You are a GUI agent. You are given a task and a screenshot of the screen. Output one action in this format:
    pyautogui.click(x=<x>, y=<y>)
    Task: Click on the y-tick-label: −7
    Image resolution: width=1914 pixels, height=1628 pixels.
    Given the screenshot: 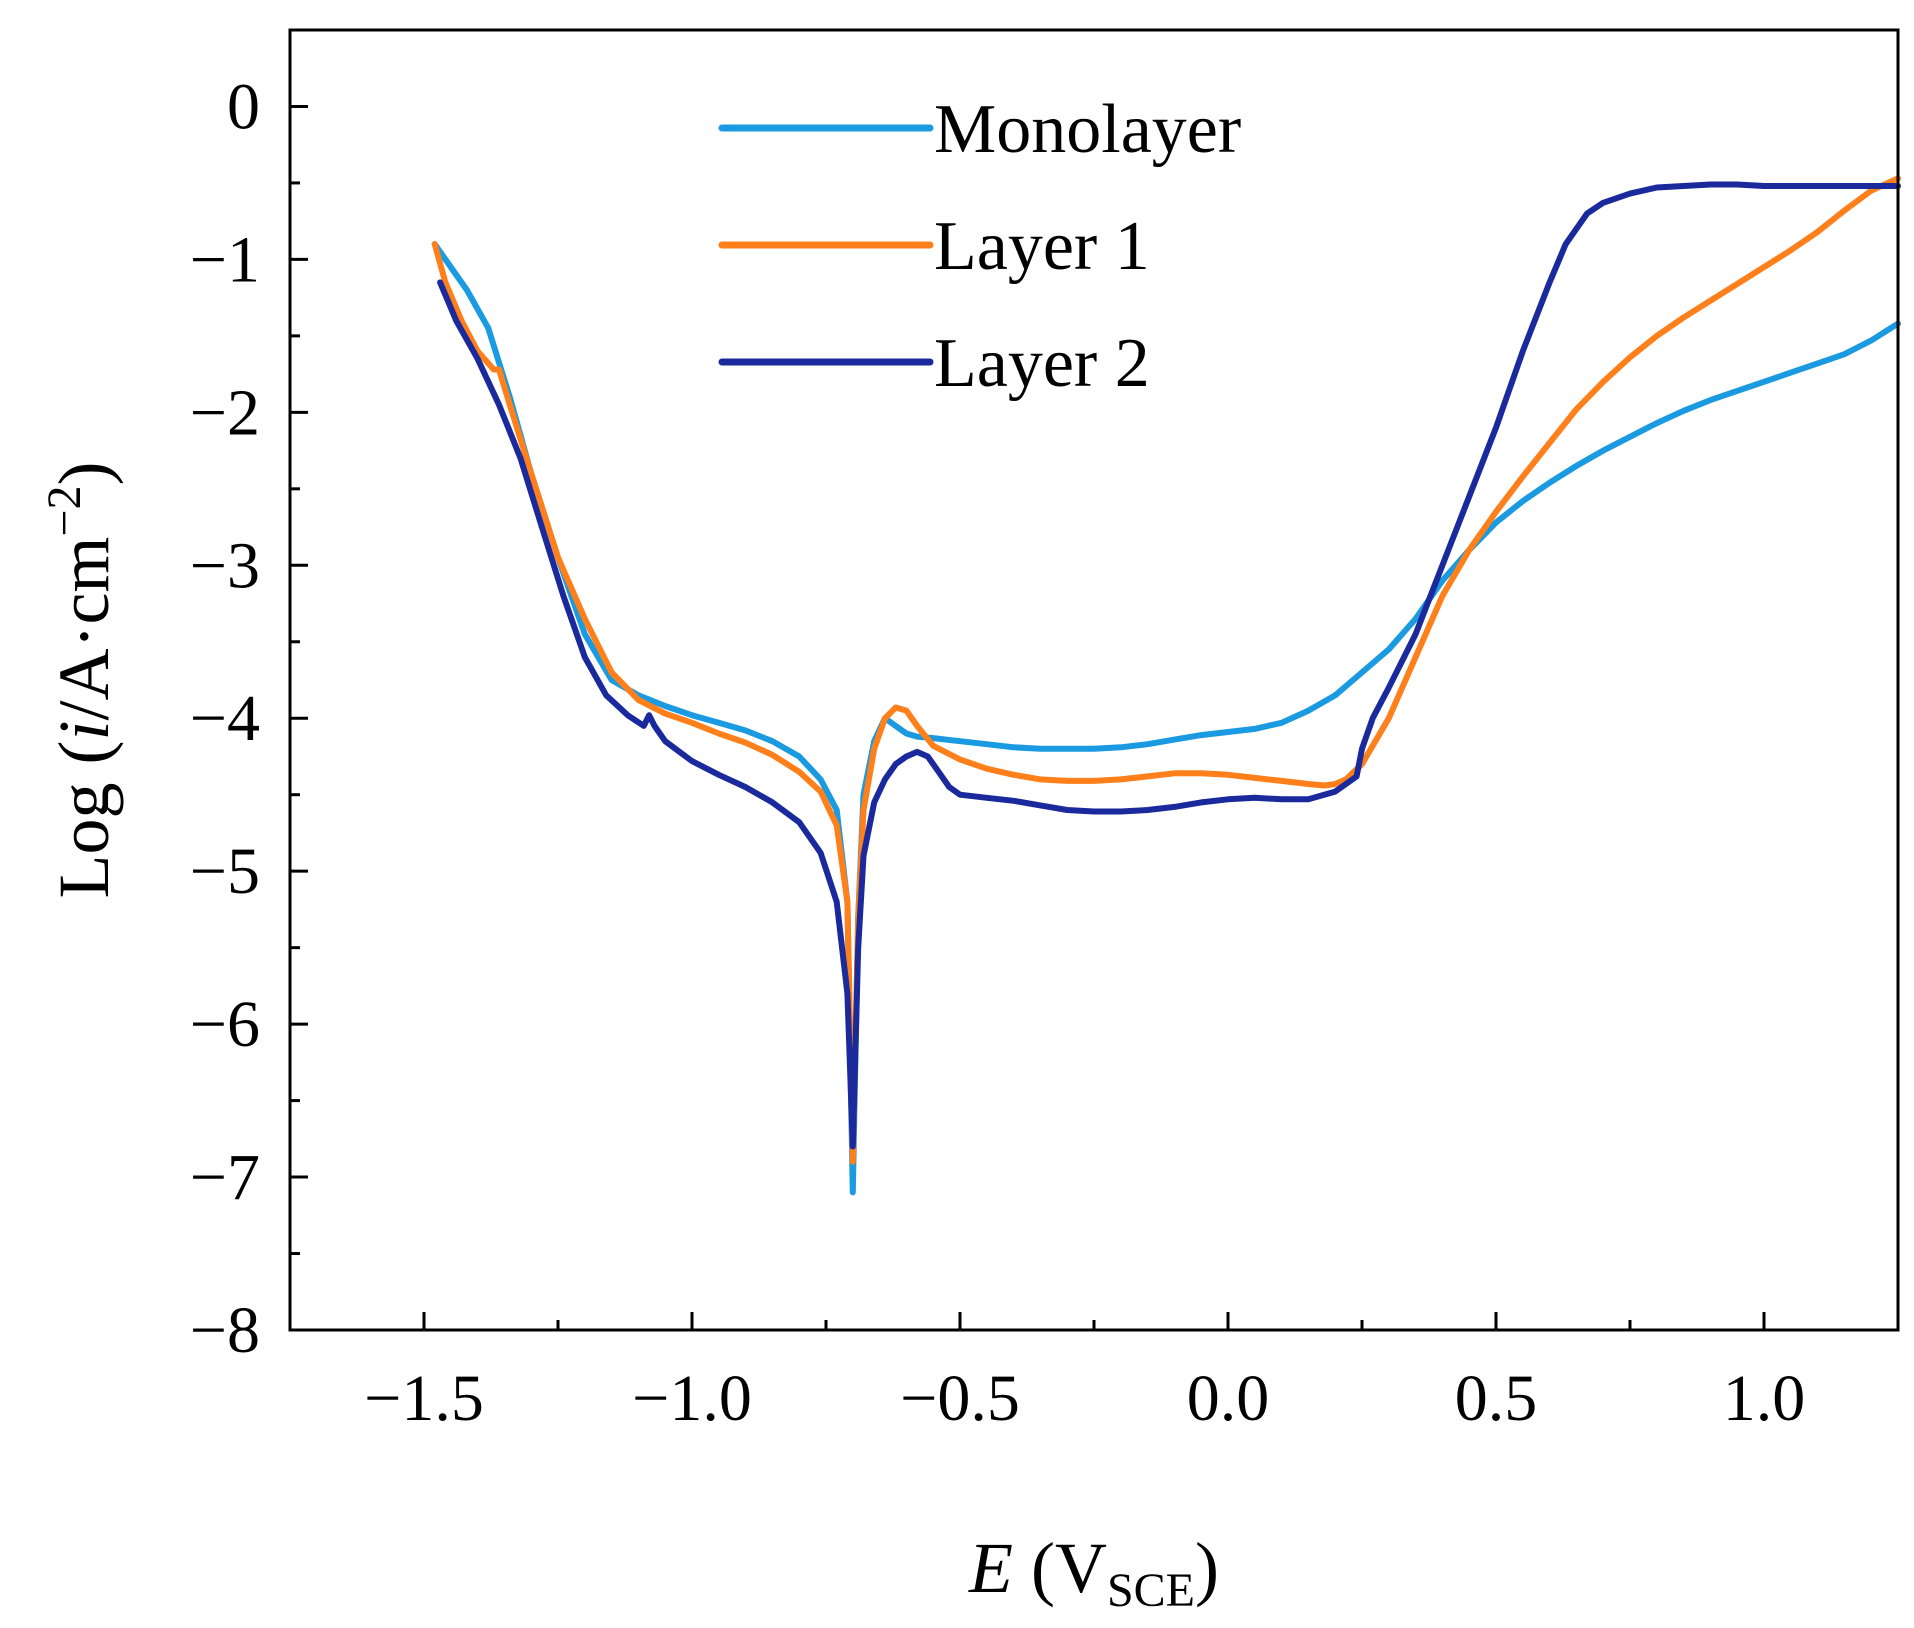 What is the action you would take?
    pyautogui.click(x=225, y=1177)
    